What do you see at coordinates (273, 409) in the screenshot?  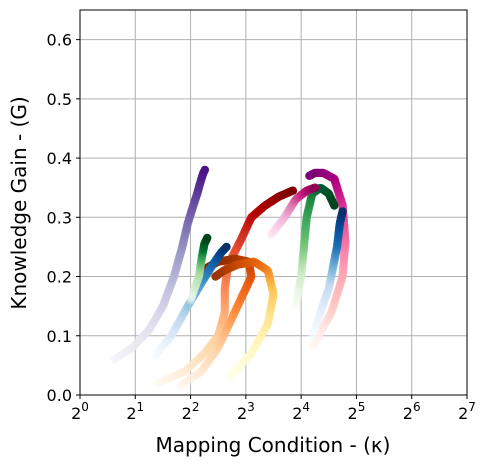 I see `x-axis-ticks: 20 21 22 23 24 25 26 27` at bounding box center [273, 409].